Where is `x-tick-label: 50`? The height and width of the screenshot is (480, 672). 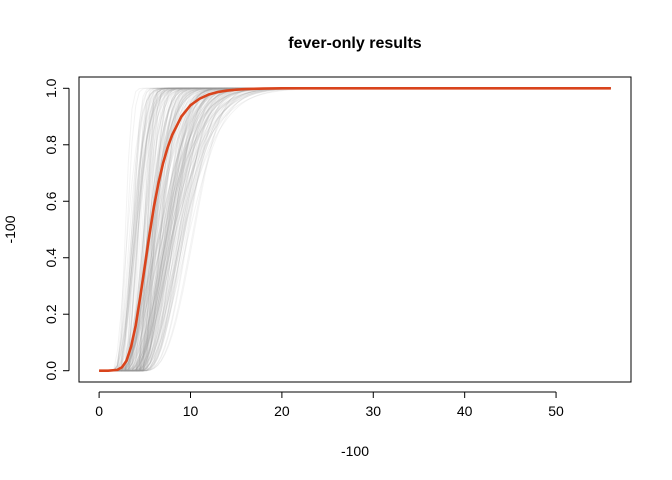 x-tick-label: 50 is located at coordinates (556, 411).